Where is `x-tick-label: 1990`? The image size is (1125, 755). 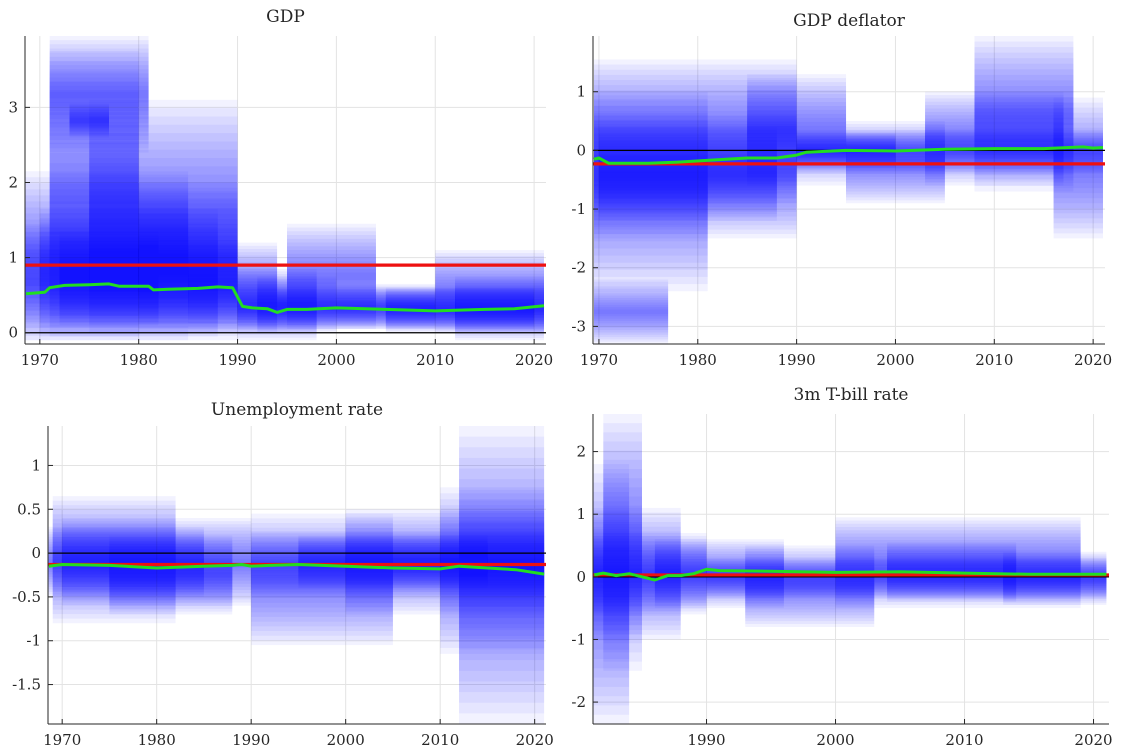
x-tick-label: 1990 is located at coordinates (706, 740).